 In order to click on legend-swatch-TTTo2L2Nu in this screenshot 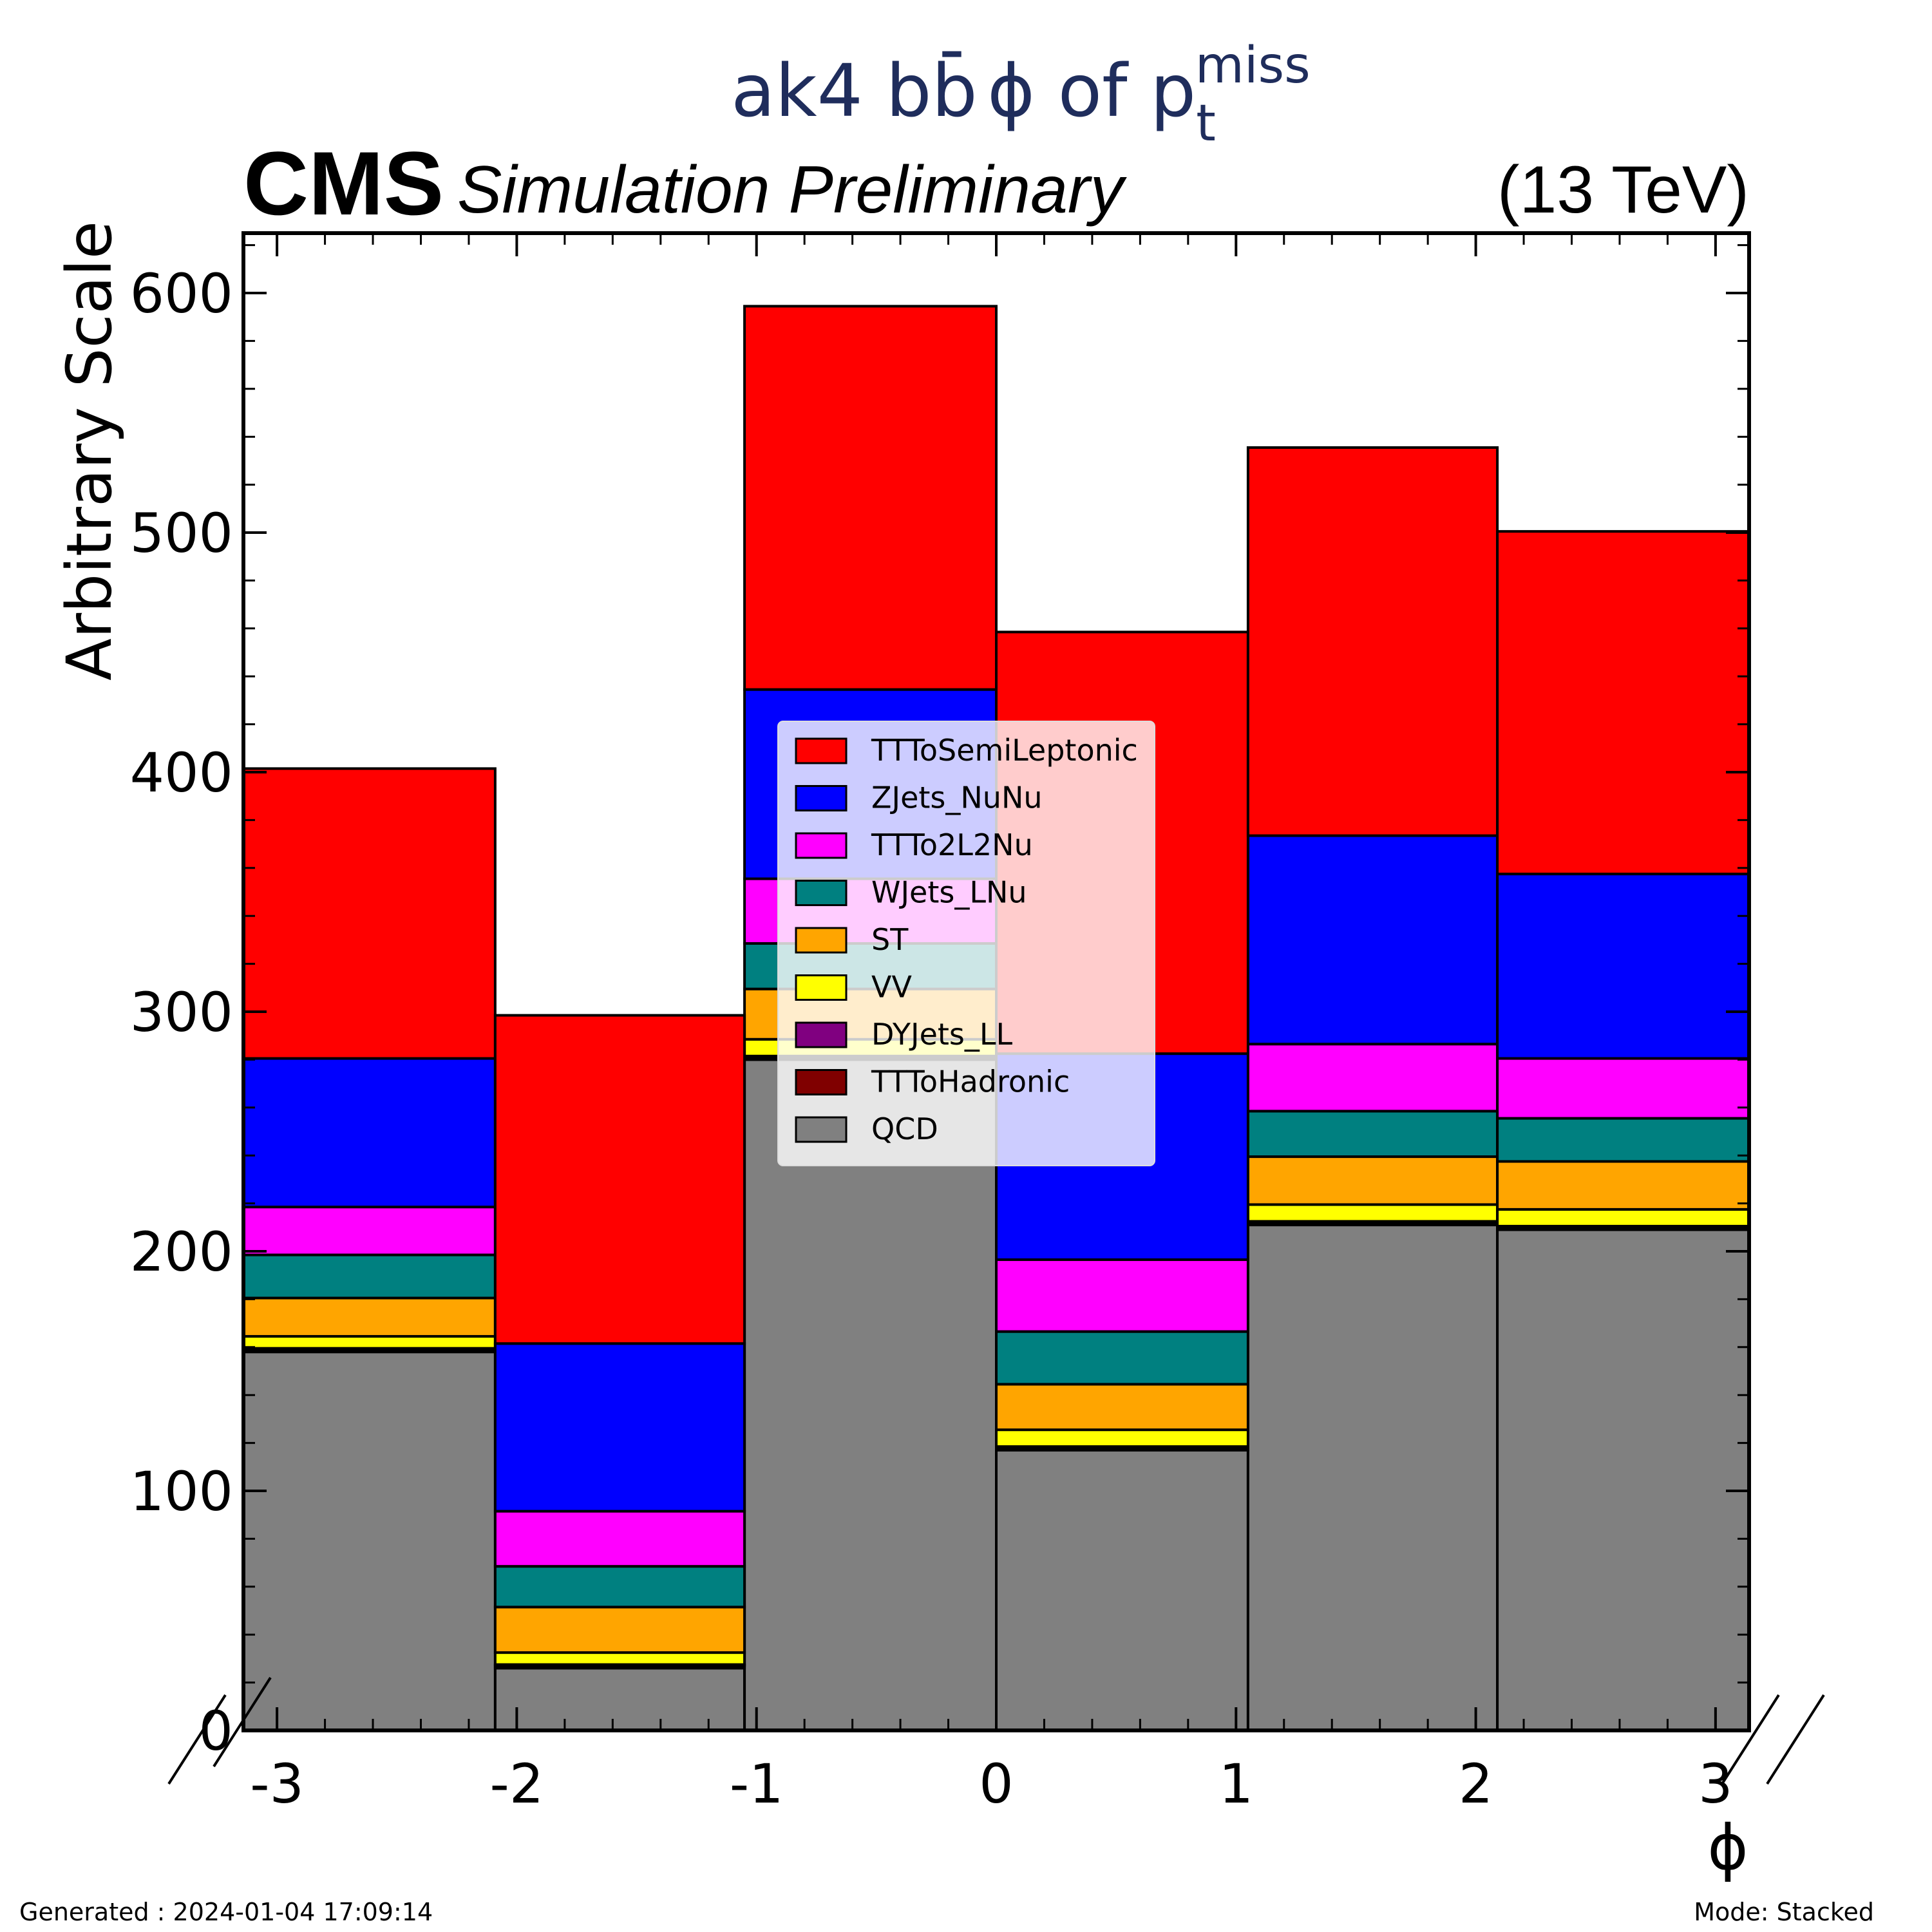, I will do `click(821, 846)`.